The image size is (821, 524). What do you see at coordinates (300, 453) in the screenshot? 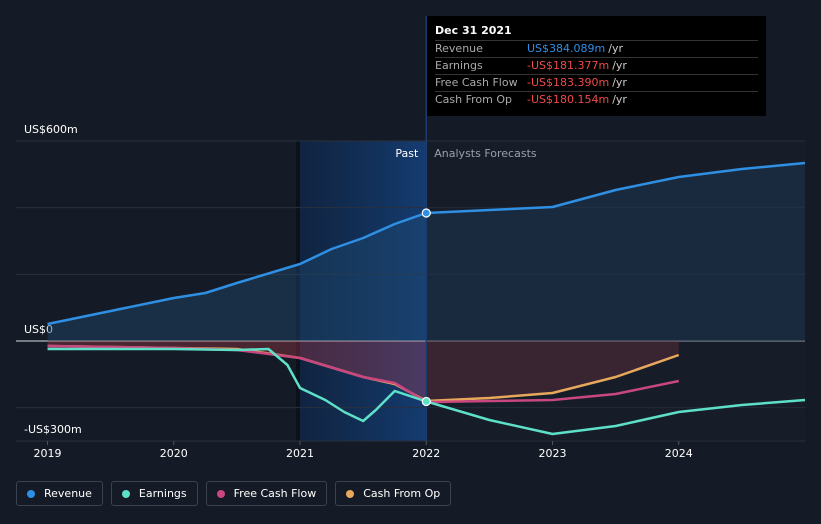
I see `x-tick-label: 2021` at bounding box center [300, 453].